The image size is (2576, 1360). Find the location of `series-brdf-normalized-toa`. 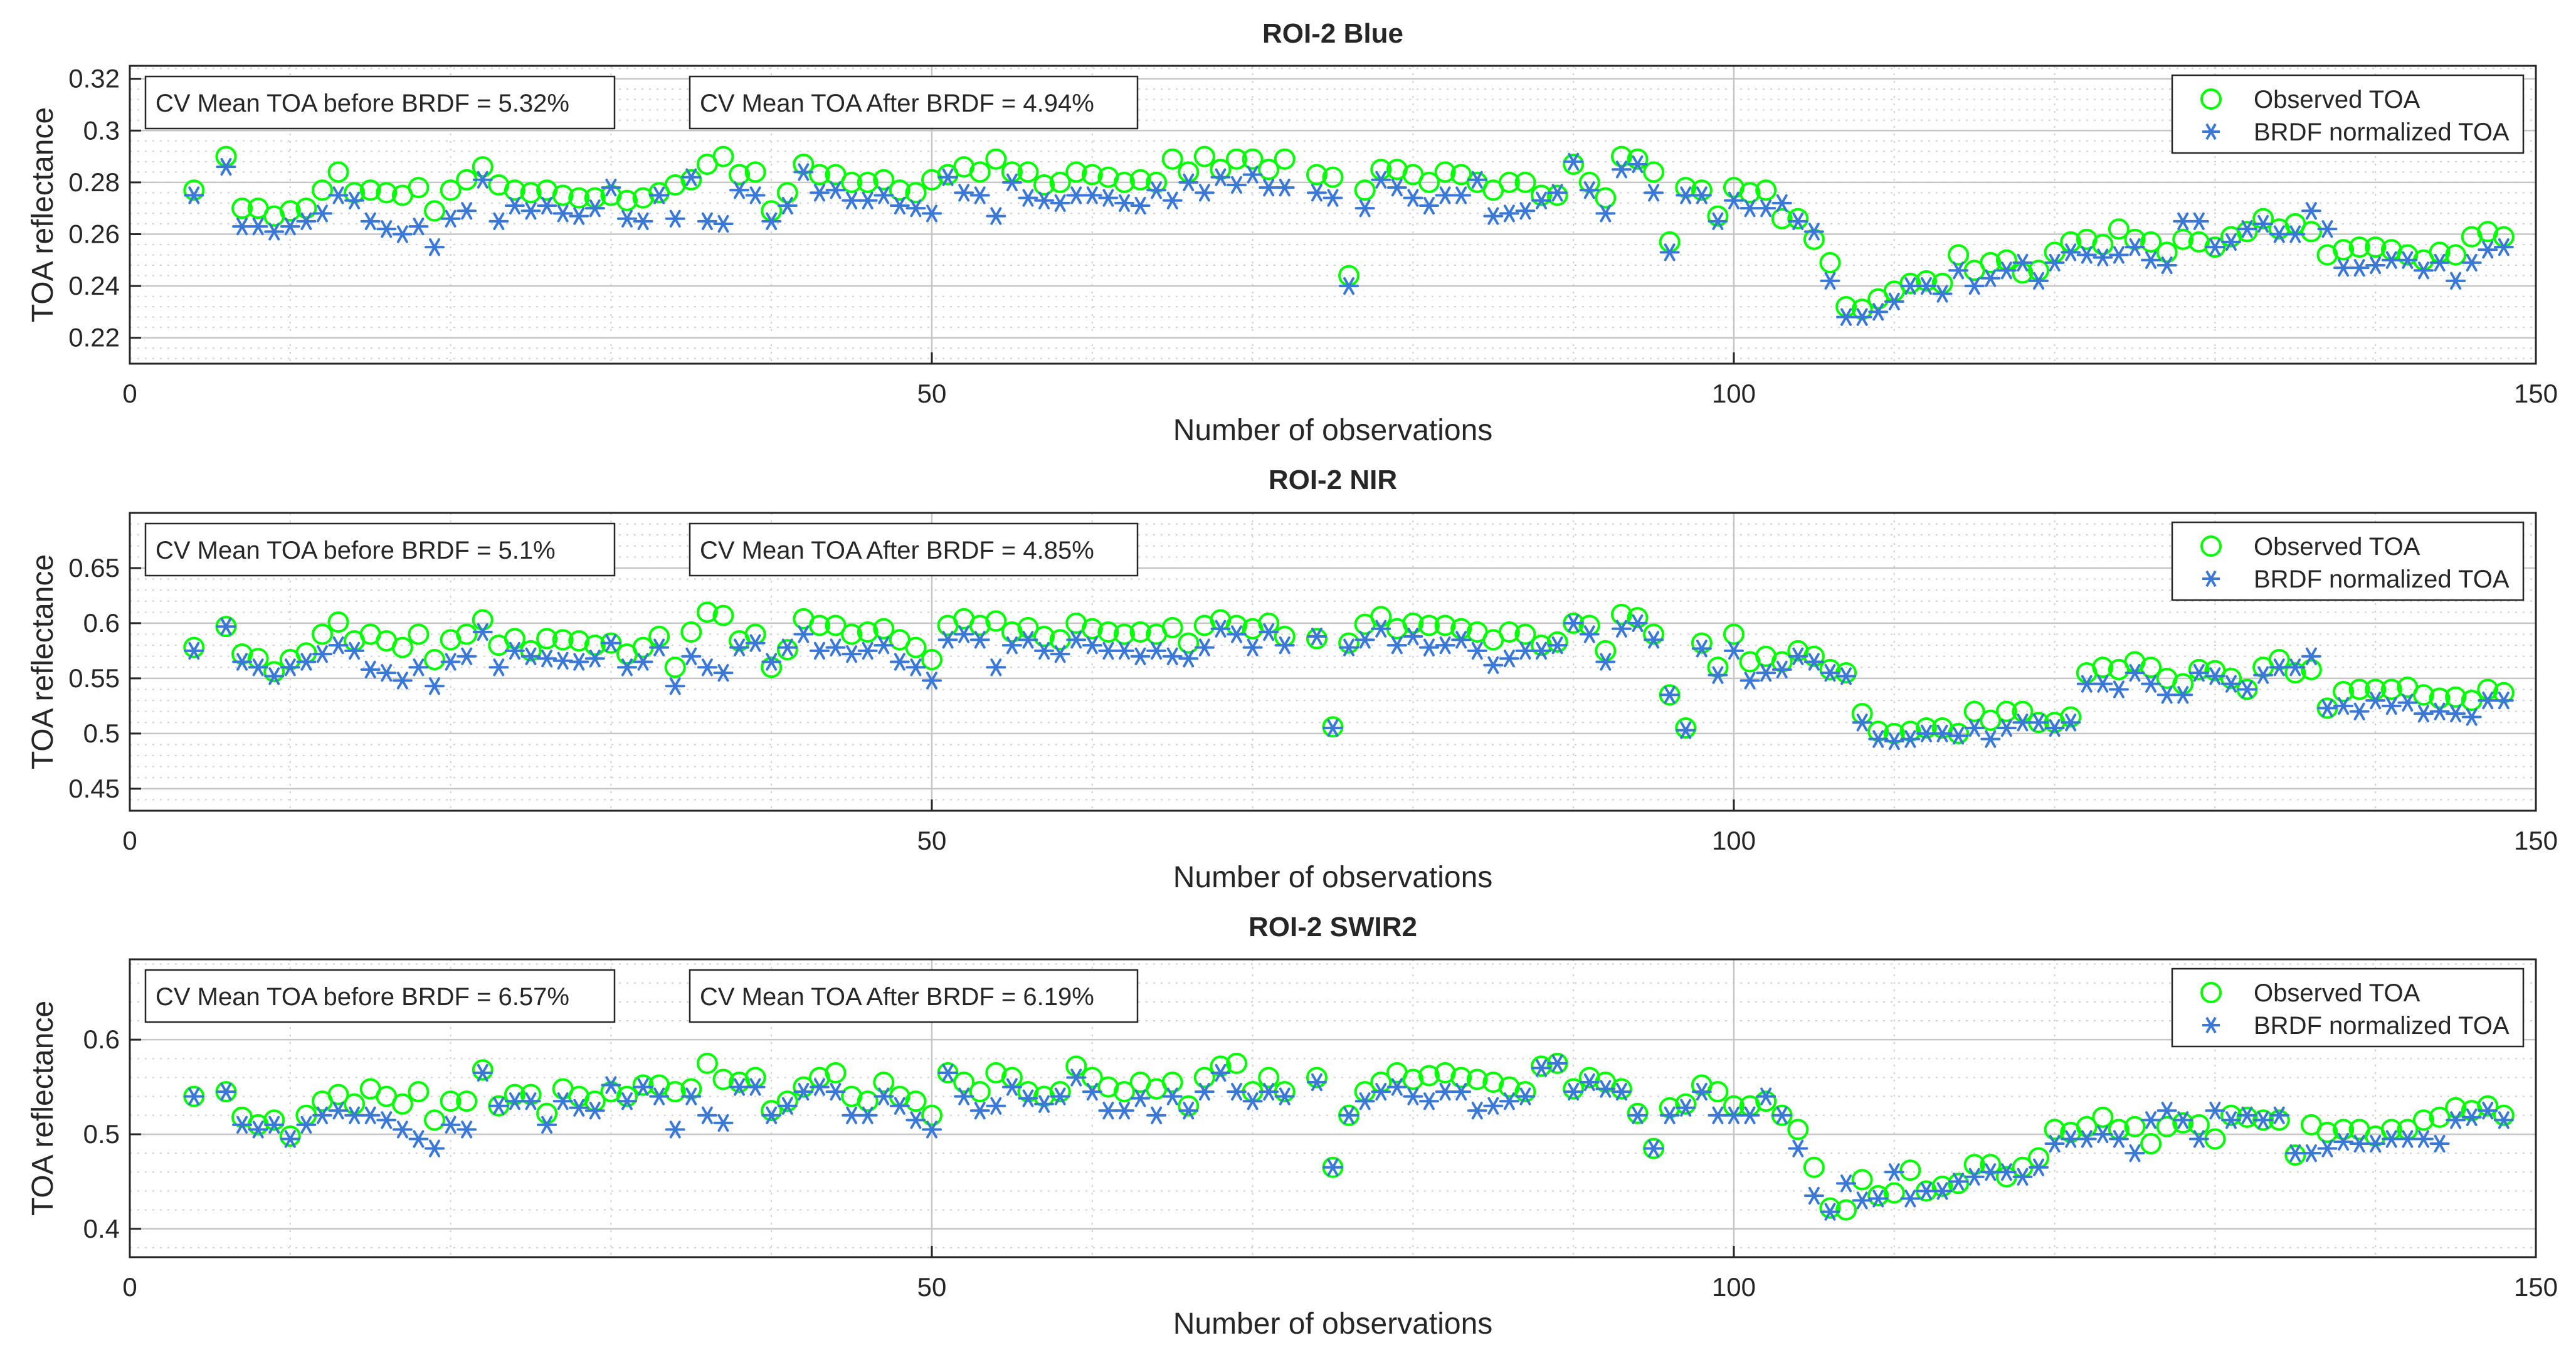

series-brdf-normalized-toa is located at coordinates (1349, 682).